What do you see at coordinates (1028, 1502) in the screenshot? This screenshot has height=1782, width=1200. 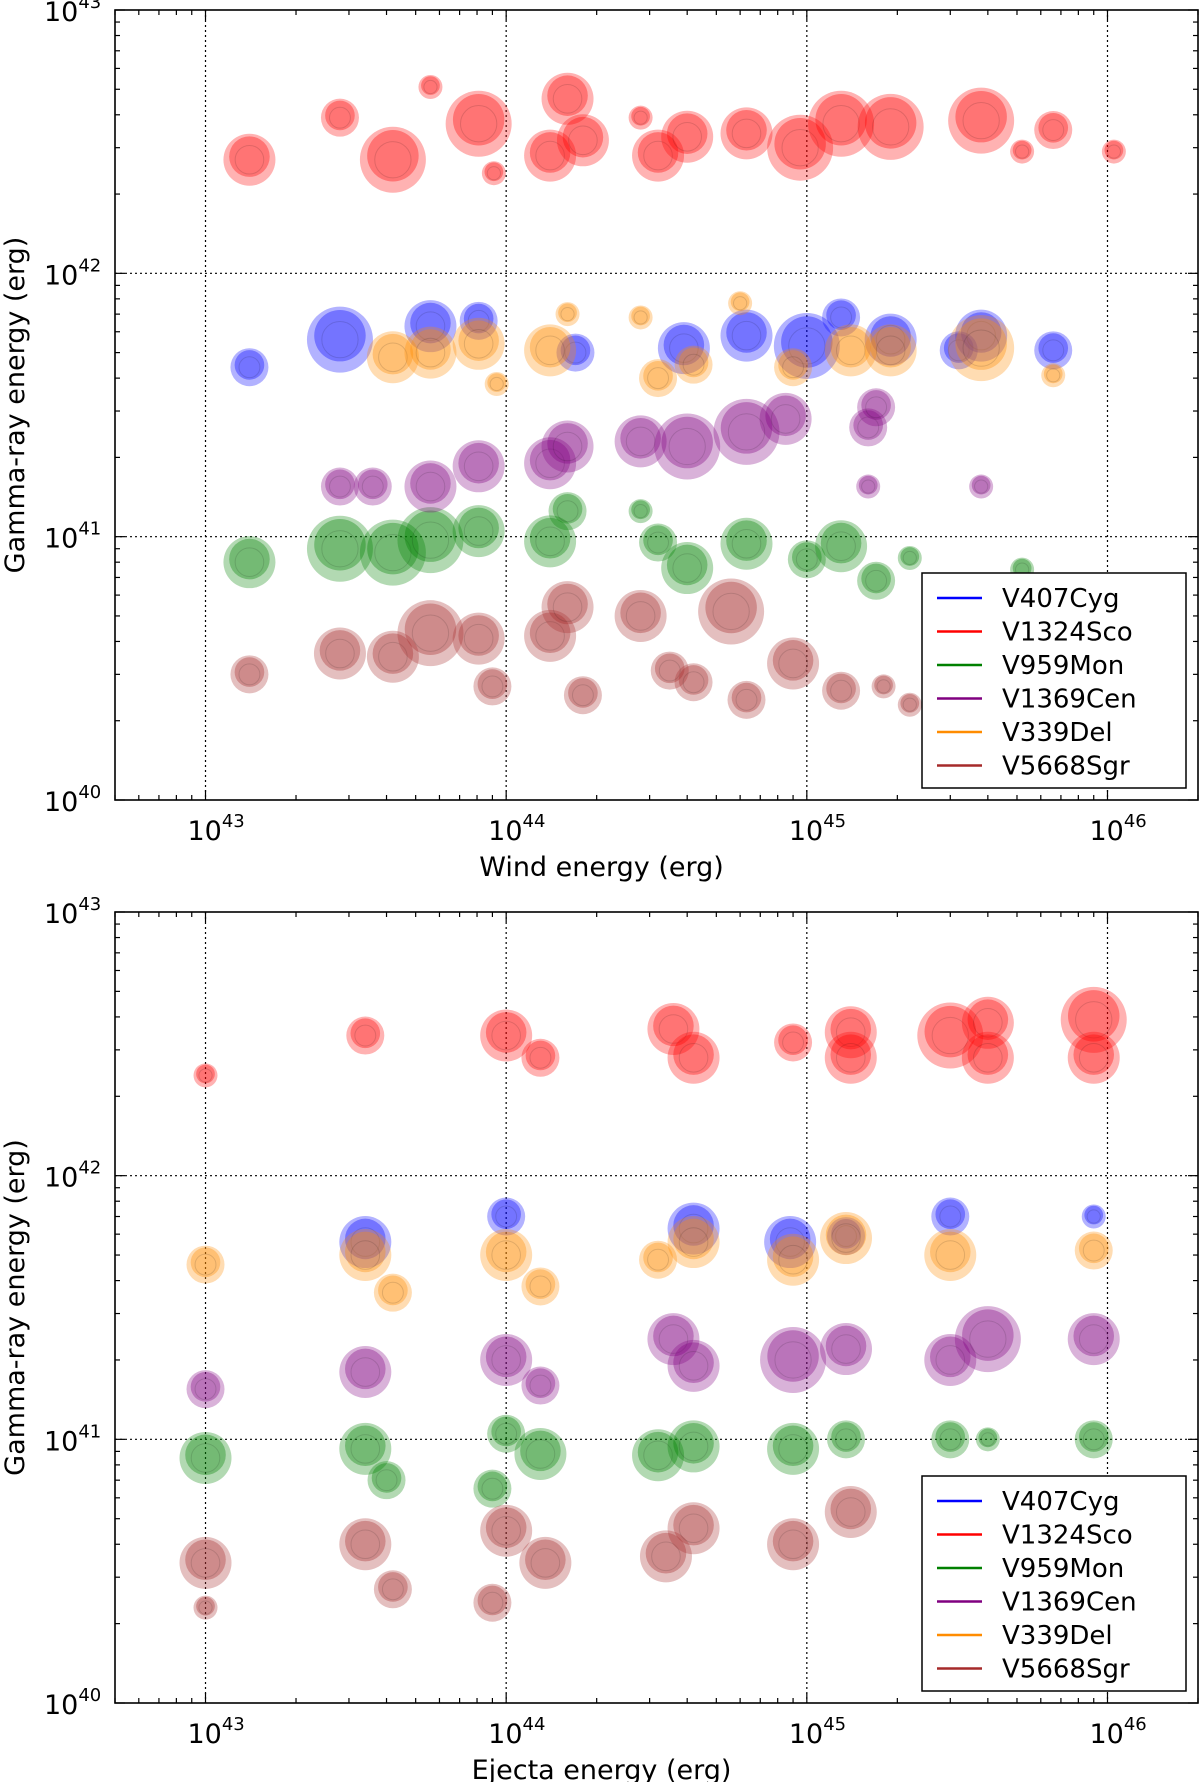 I see `legend-item-V407Cyg: V407Cyg` at bounding box center [1028, 1502].